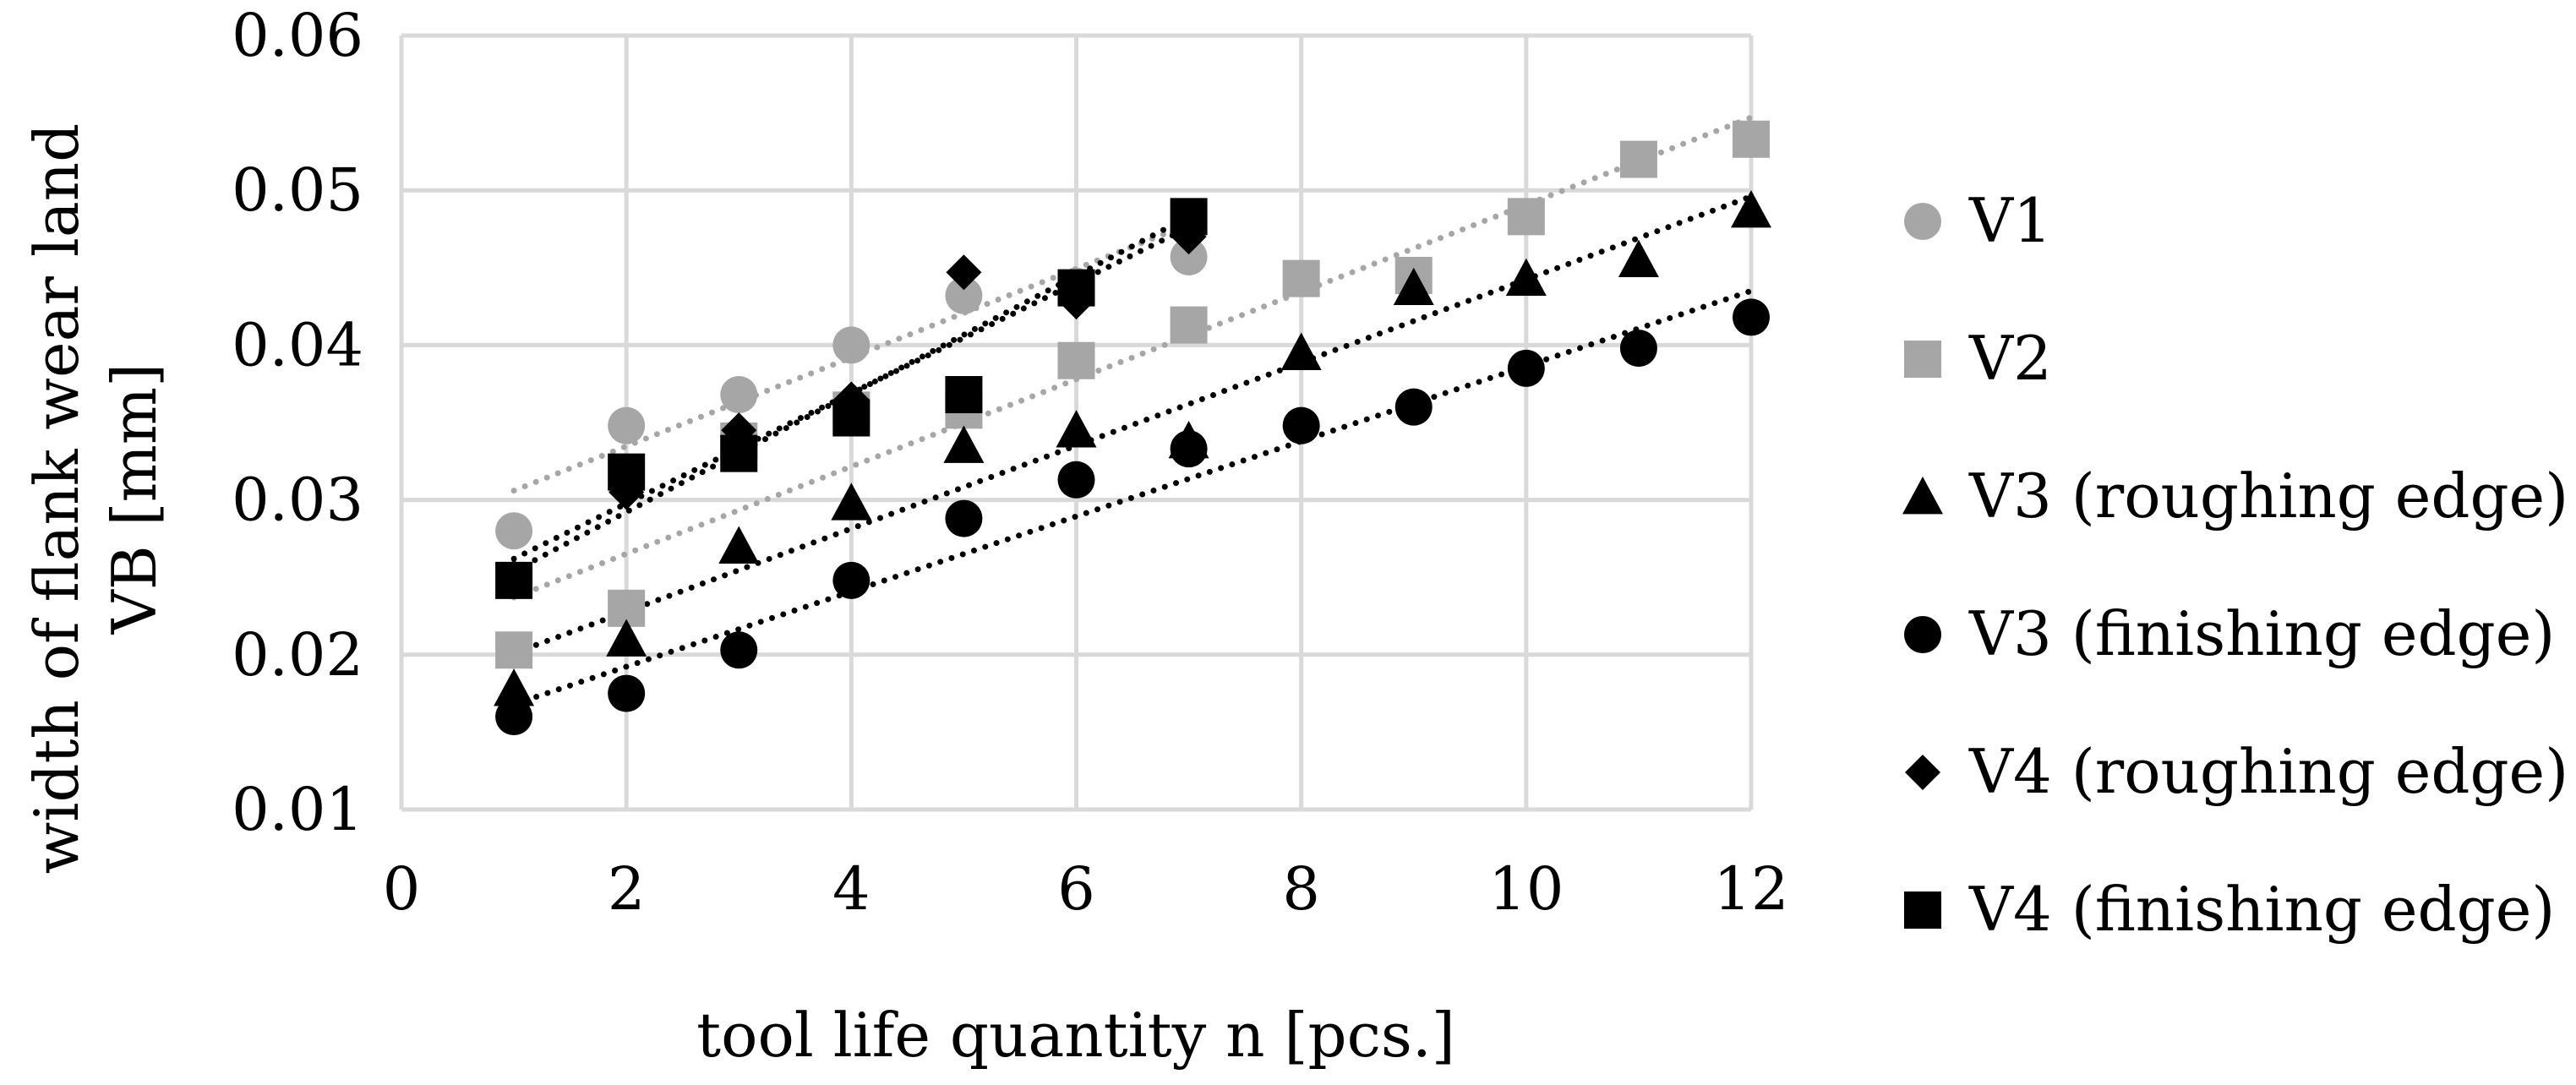 The height and width of the screenshot is (1085, 2576). What do you see at coordinates (297, 344) in the screenshot?
I see `y-tick-label: 0.04` at bounding box center [297, 344].